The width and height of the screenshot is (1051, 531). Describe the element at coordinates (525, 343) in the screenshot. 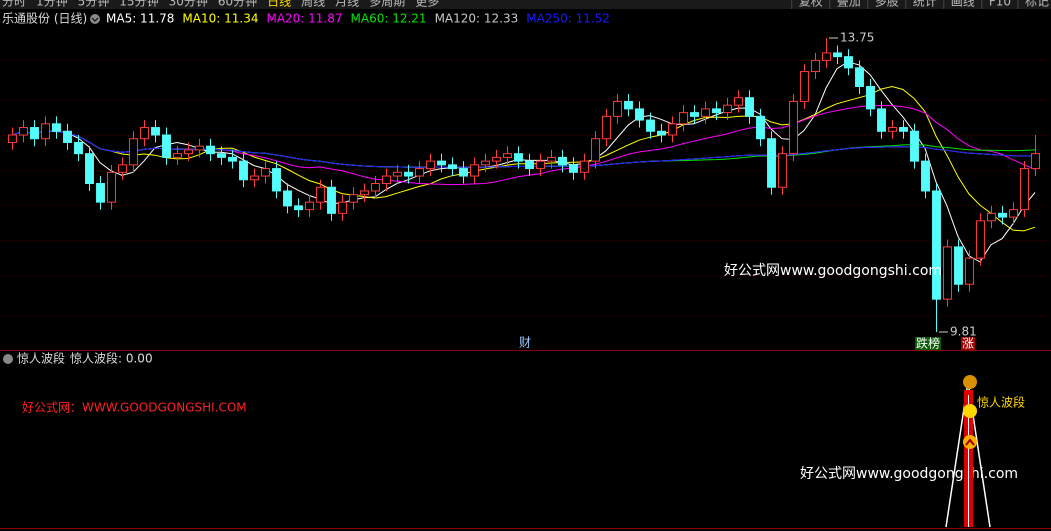

I see `event-marker: 财` at that location.